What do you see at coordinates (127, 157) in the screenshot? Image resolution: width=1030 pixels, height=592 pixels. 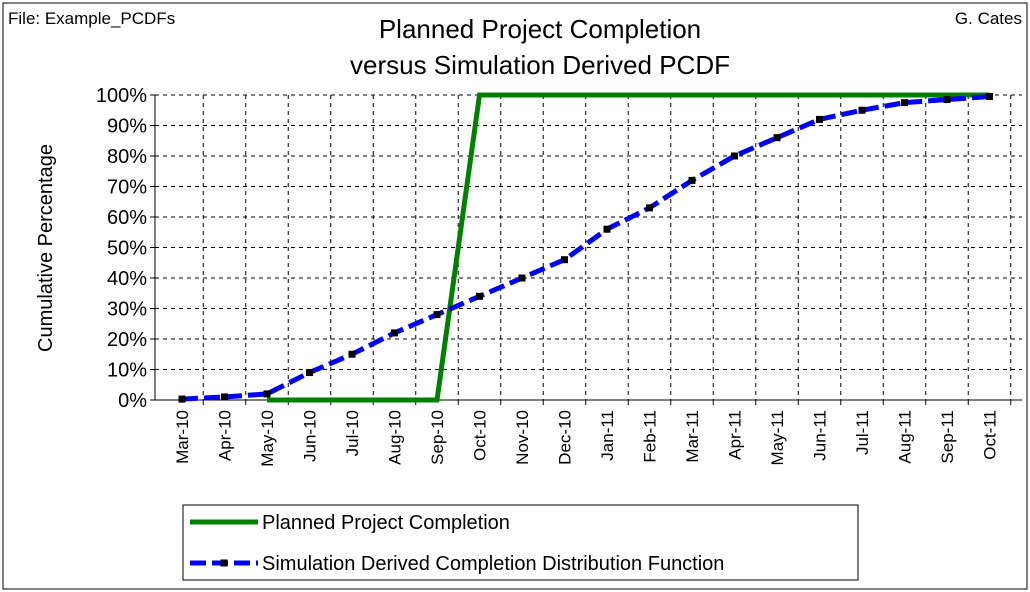 I see `y-tick-label: 80%` at bounding box center [127, 157].